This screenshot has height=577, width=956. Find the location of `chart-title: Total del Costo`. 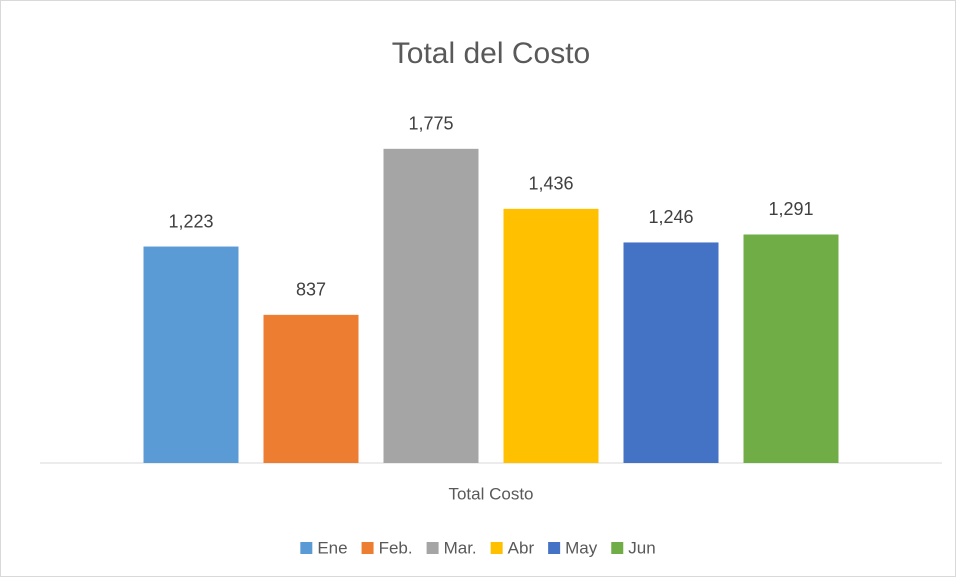

chart-title: Total del Costo is located at coordinates (491, 53).